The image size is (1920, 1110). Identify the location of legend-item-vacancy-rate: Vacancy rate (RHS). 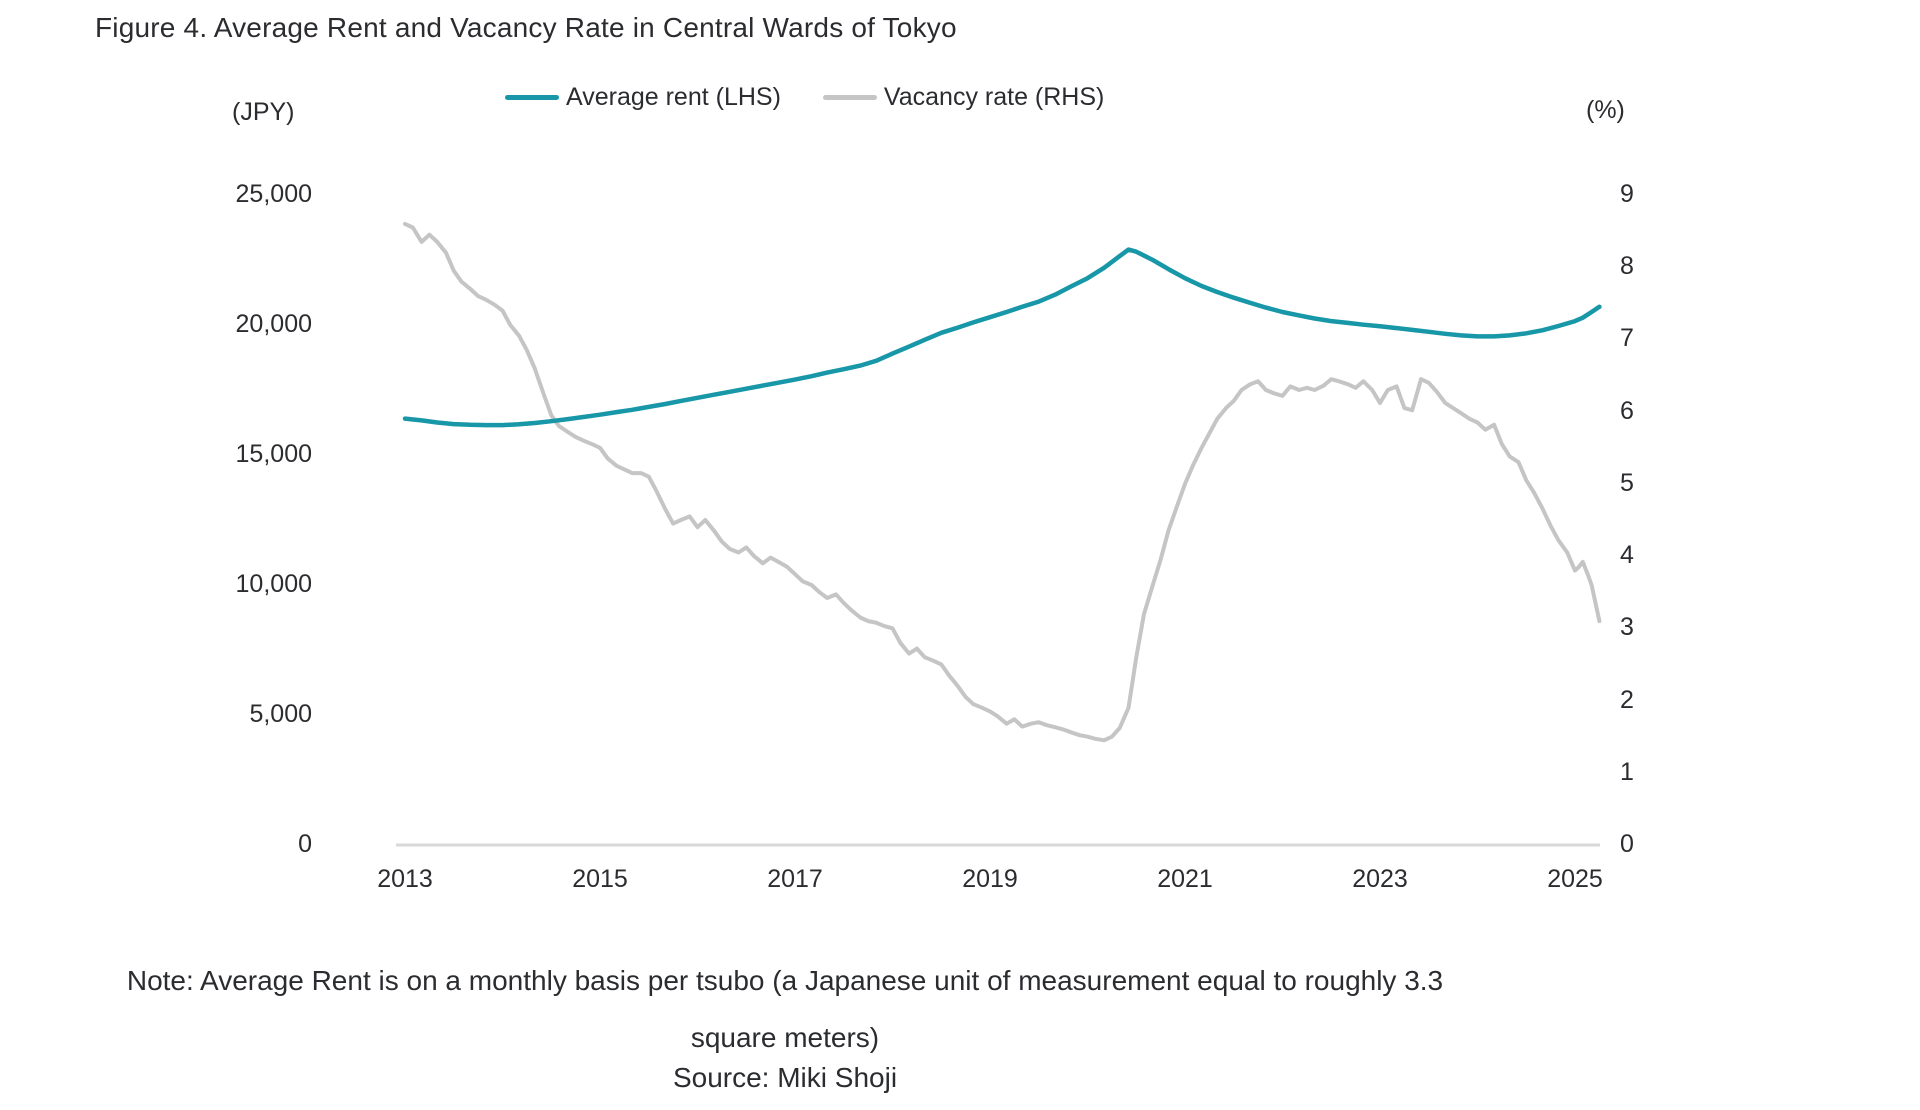
(963, 97).